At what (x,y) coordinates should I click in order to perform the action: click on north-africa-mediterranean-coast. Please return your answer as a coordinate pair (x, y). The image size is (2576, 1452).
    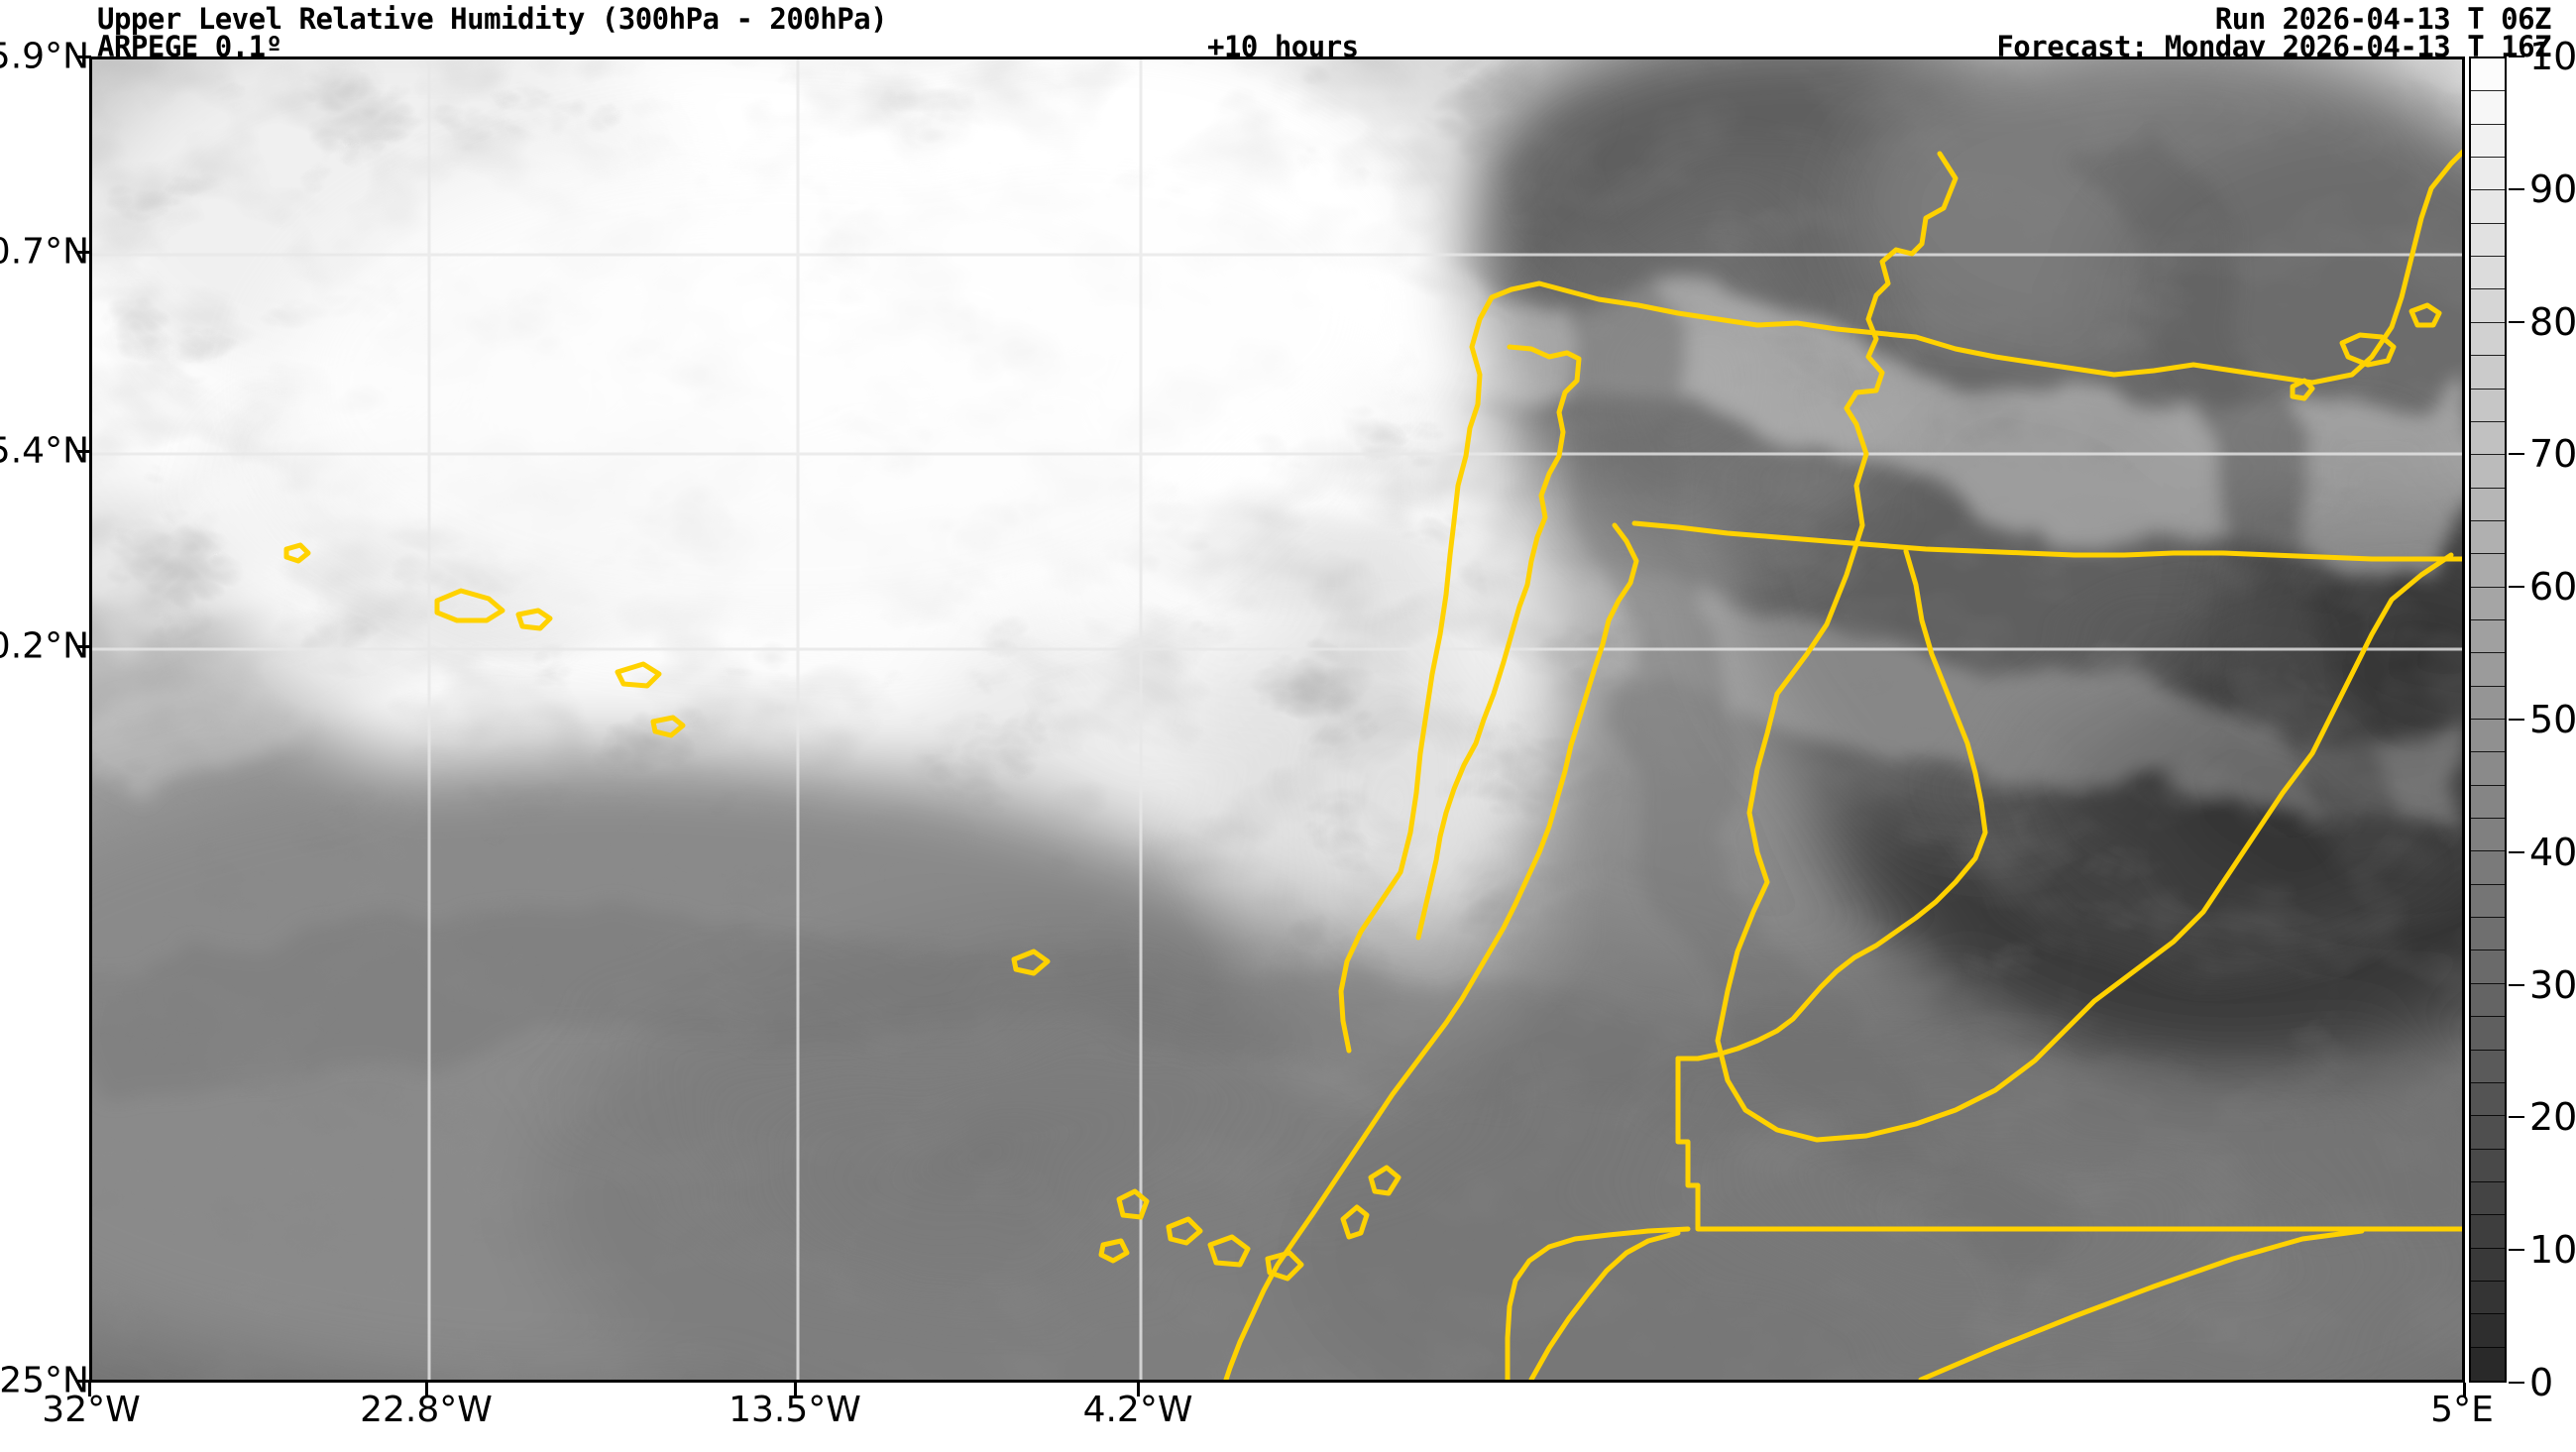
    Looking at the image, I should click on (2046, 541).